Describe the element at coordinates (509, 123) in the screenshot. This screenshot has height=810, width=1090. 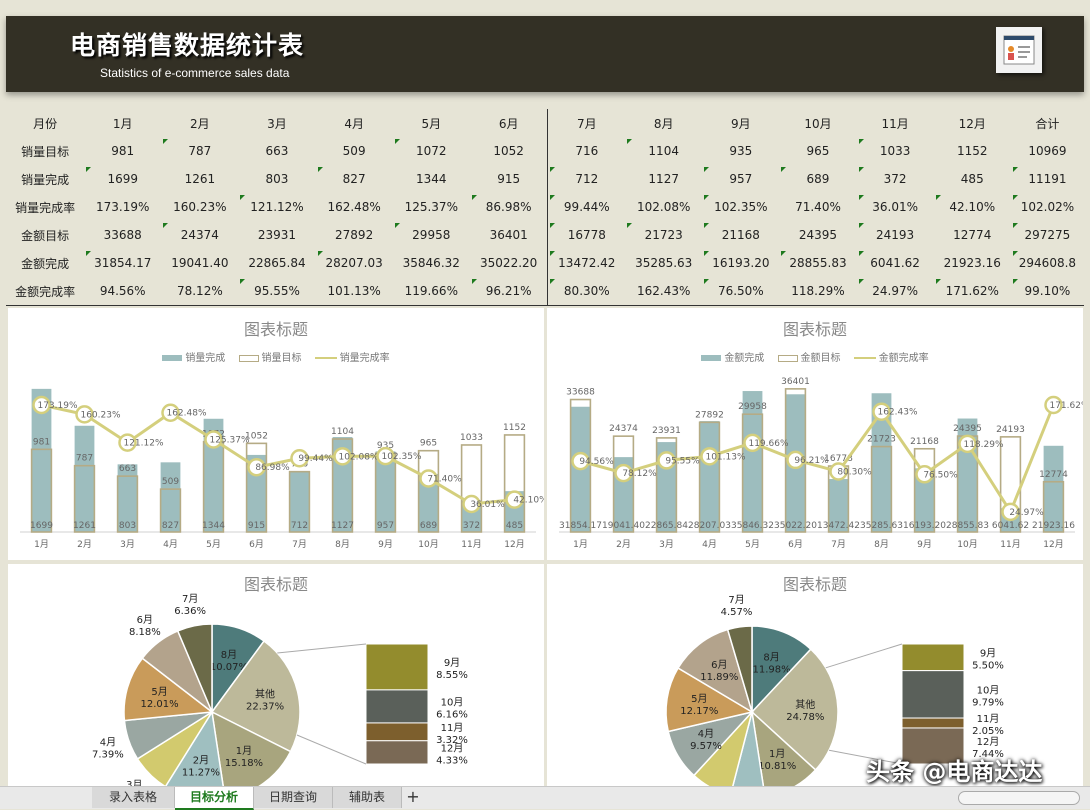
I see `table-header-cell: 6月` at that location.